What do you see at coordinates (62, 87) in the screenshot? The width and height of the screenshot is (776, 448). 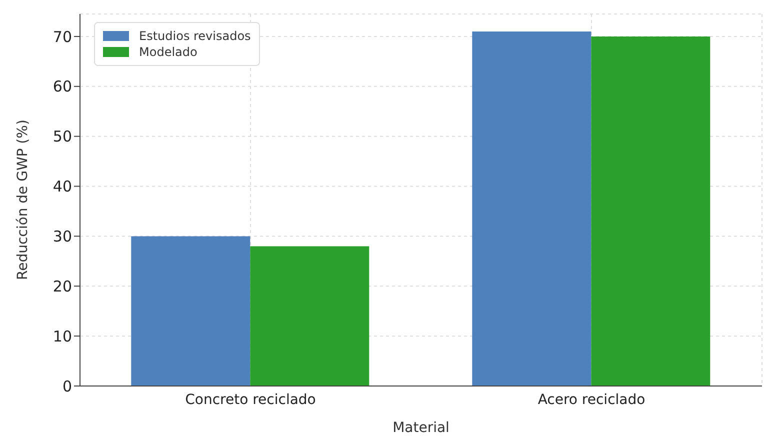 I see `y-tick-label: 60` at bounding box center [62, 87].